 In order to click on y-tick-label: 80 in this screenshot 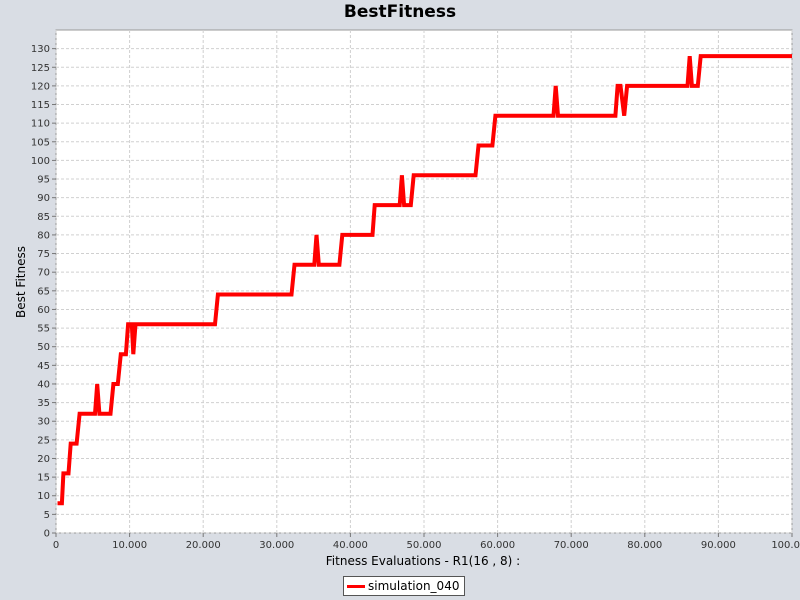, I will do `click(43, 235)`.